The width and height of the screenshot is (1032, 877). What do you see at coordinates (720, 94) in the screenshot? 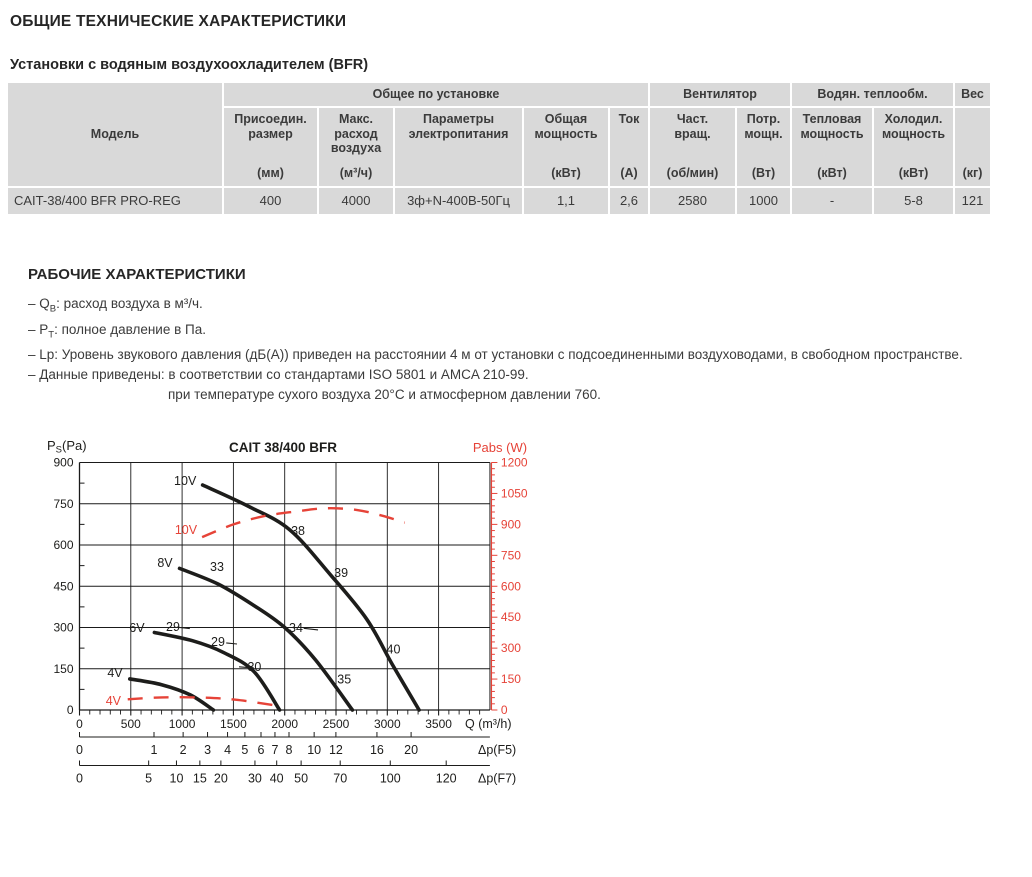
I see `table-group-header: Вентилятор` at bounding box center [720, 94].